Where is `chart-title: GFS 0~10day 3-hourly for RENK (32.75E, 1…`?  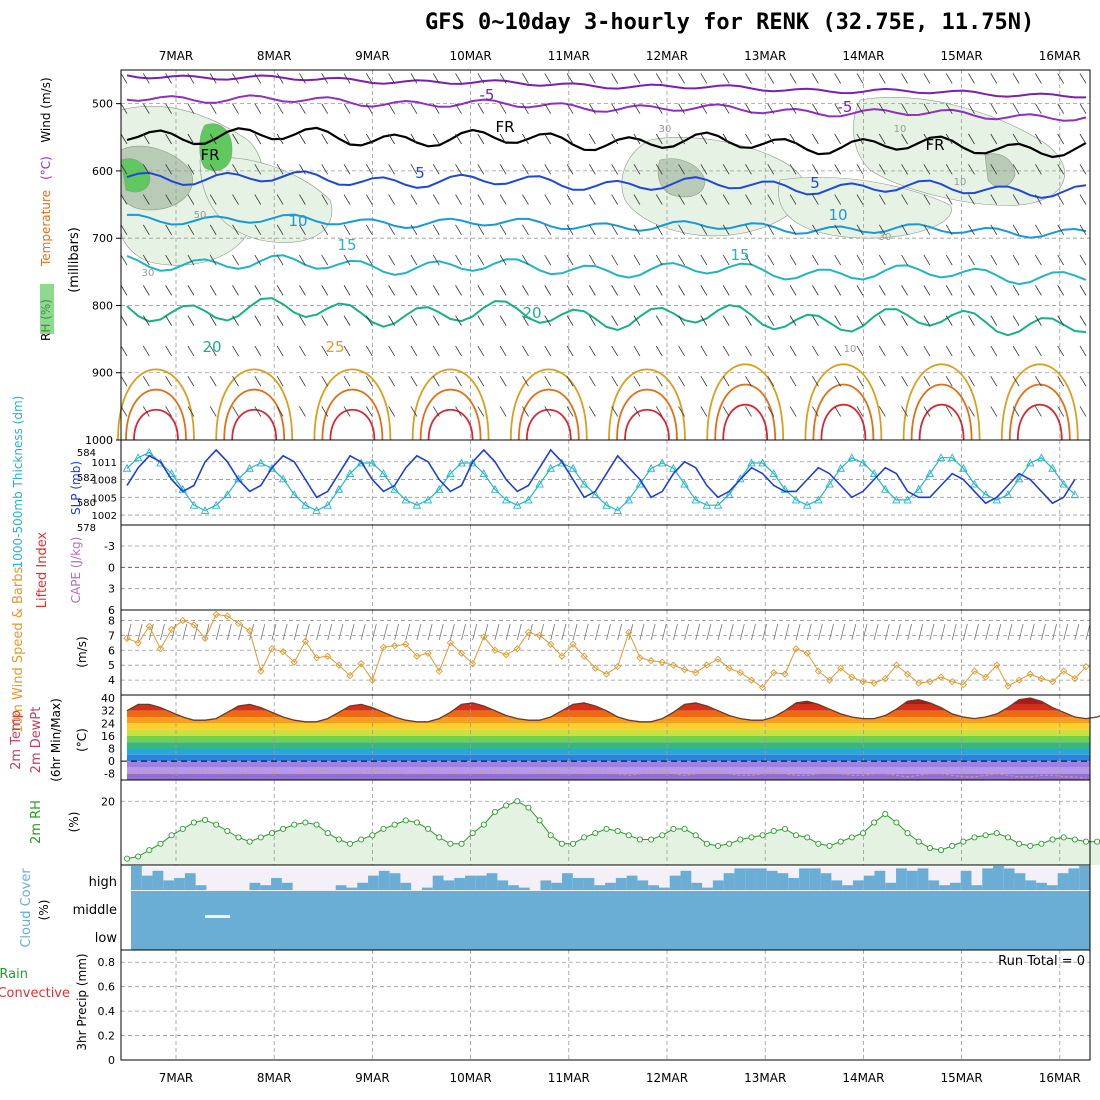
chart-title: GFS 0~10day 3-hourly for RENK (32.75E, 1… is located at coordinates (730, 22).